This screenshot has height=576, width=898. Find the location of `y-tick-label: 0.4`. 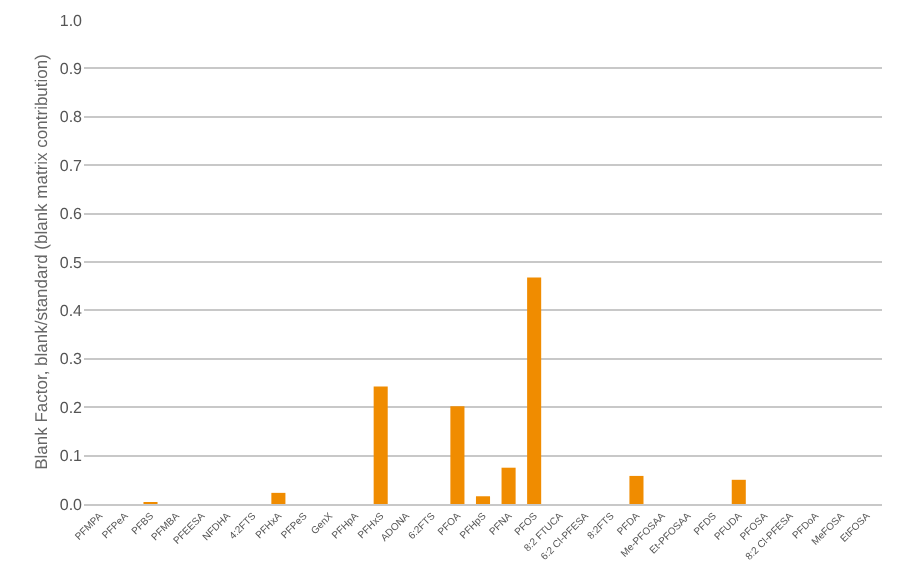

y-tick-label: 0.4 is located at coordinates (71, 311).